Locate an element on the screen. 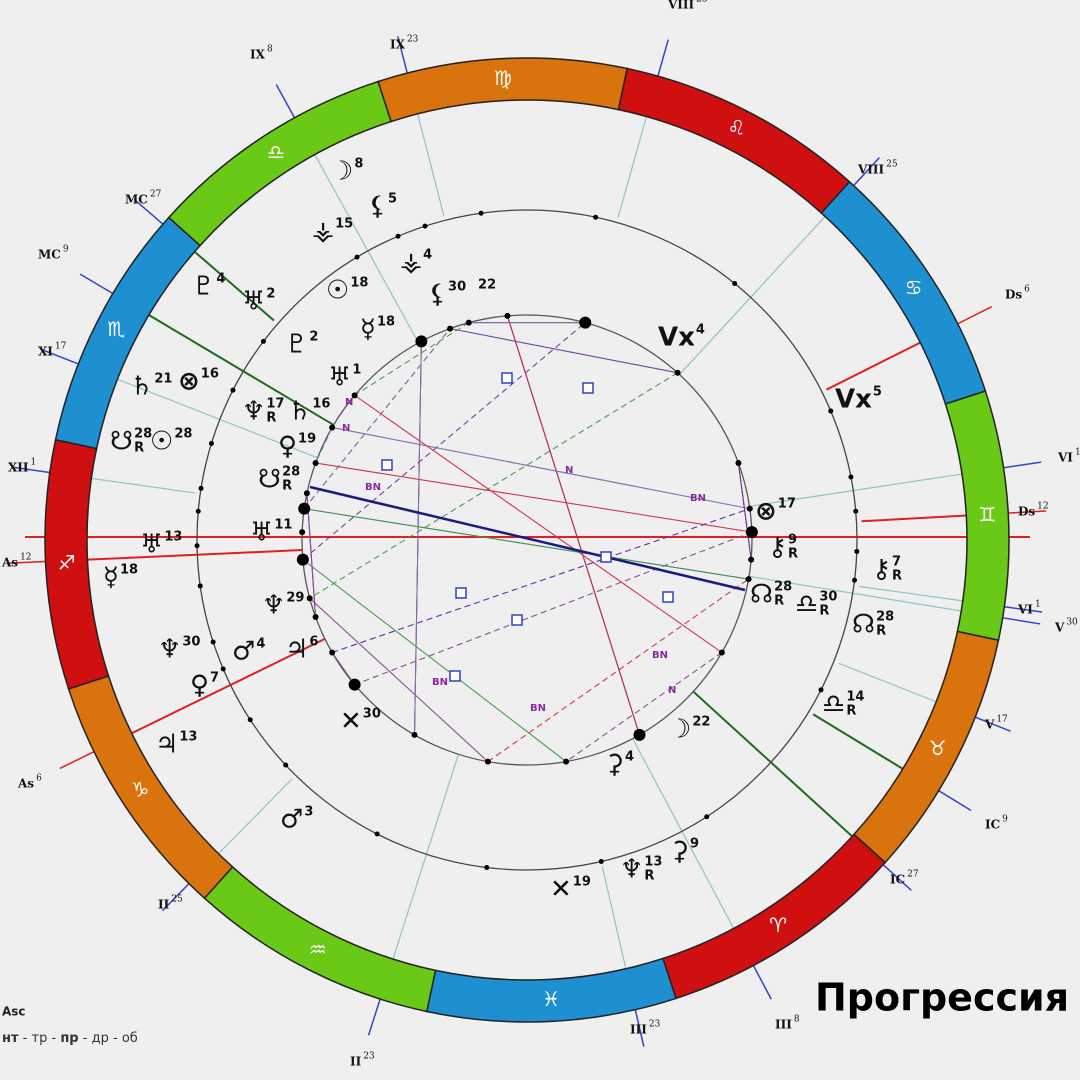  mode: об is located at coordinates (130, 1038).